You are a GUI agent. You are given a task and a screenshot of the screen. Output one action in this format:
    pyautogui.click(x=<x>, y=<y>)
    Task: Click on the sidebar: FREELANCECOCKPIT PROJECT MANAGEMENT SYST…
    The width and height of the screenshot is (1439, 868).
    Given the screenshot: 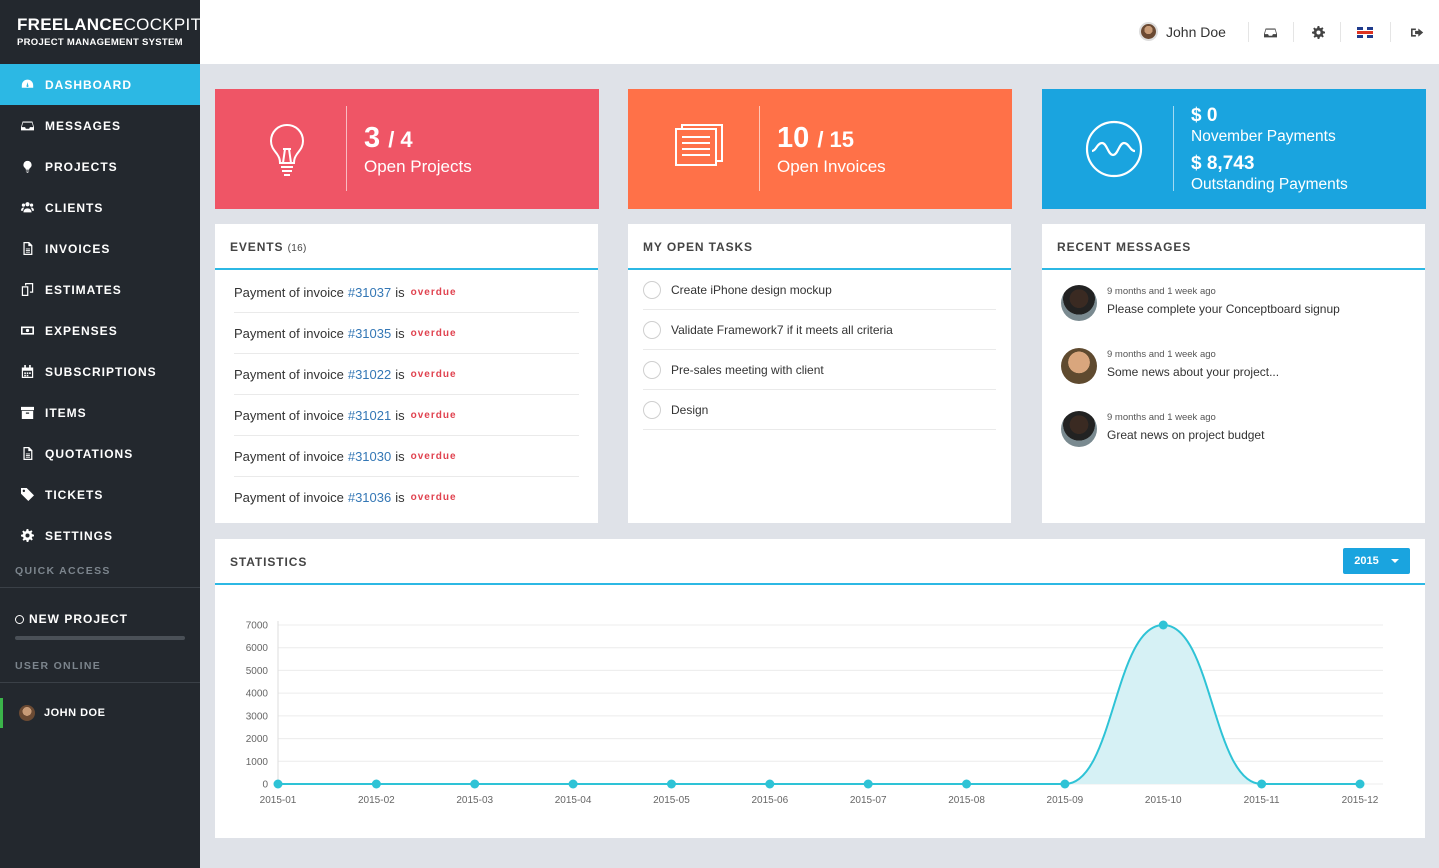 What is the action you would take?
    pyautogui.click(x=100, y=434)
    